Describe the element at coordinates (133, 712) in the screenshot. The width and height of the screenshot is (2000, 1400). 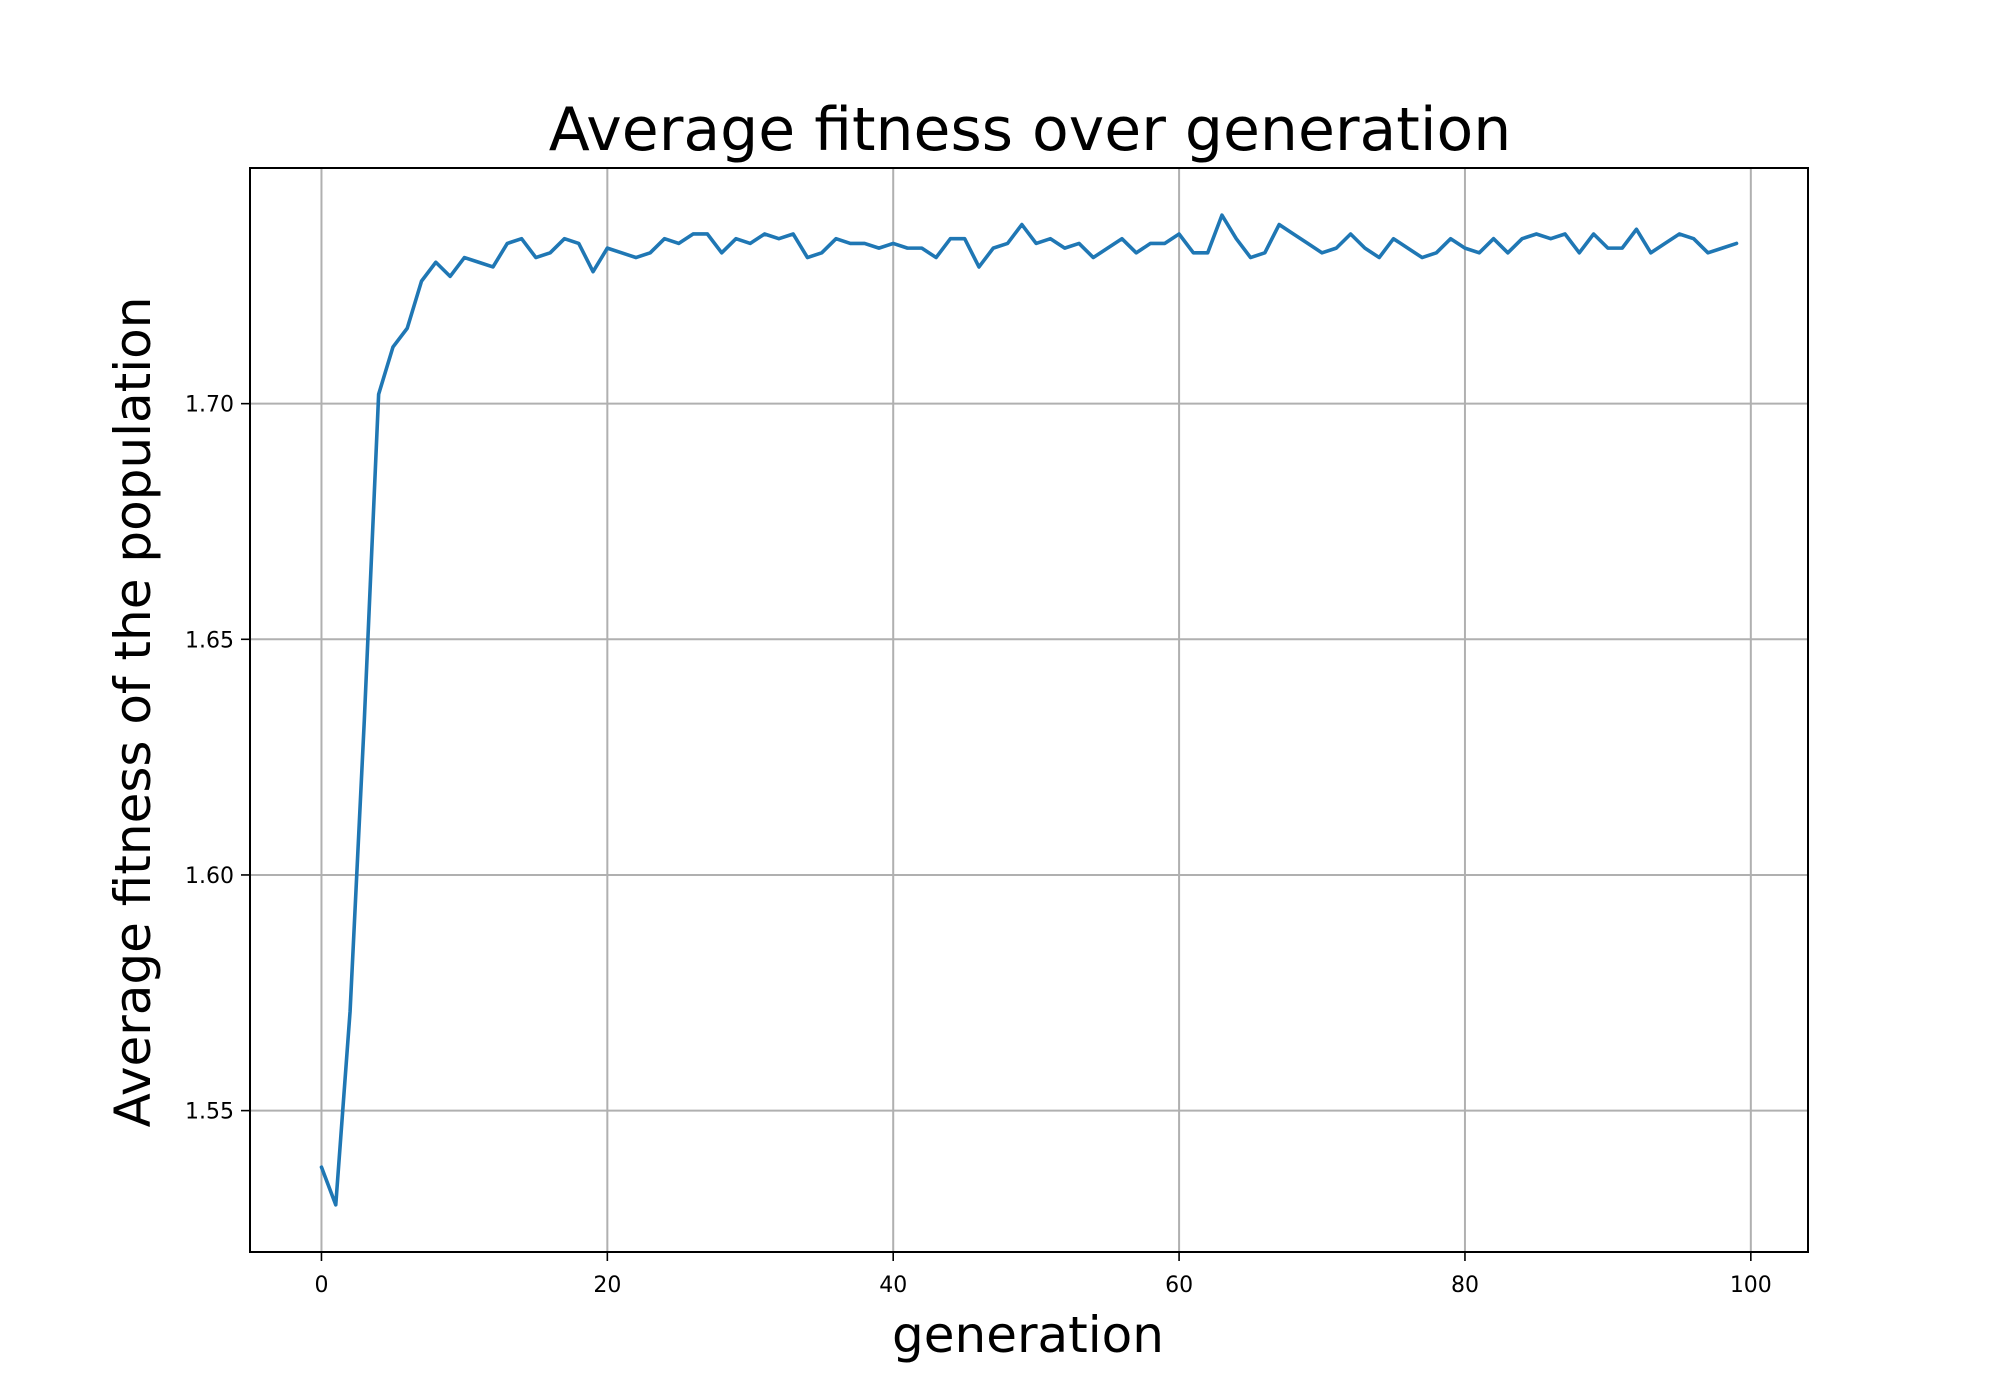
I see `y-axis-label: Average fitness of the population` at that location.